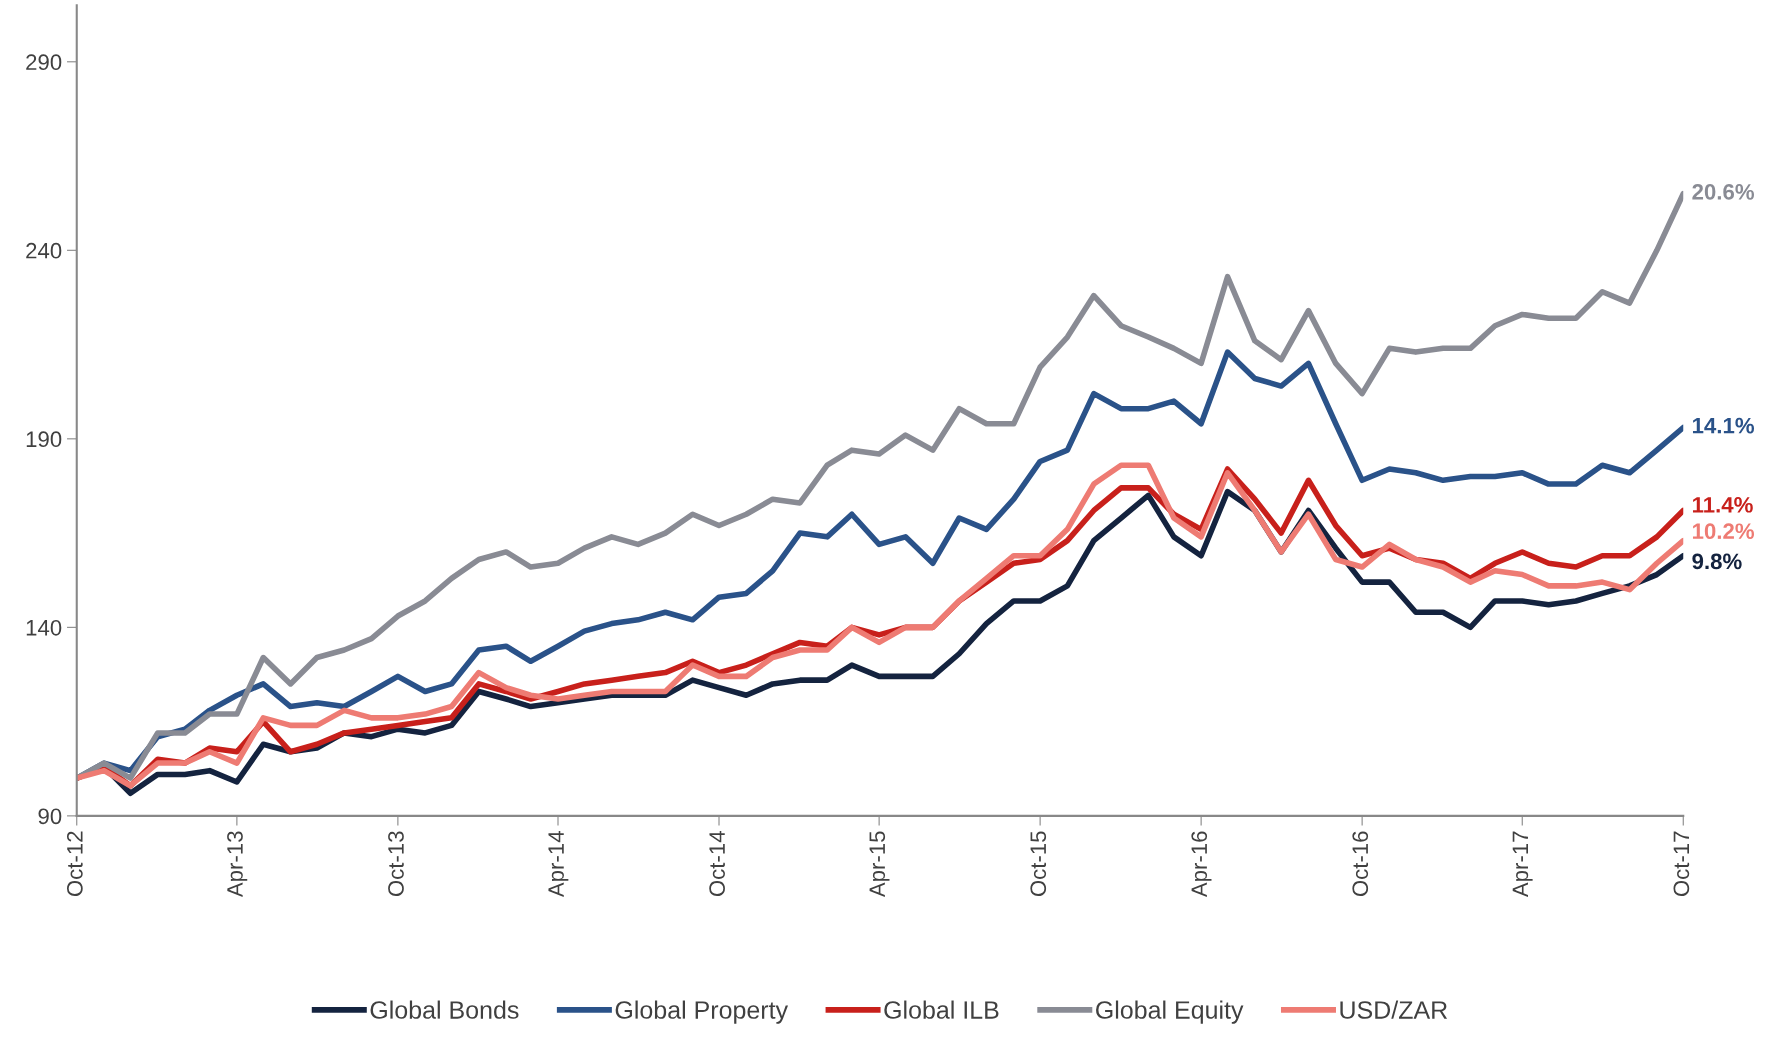 The width and height of the screenshot is (1785, 1046). I want to click on x-tick-label: Oct-14, so click(717, 864).